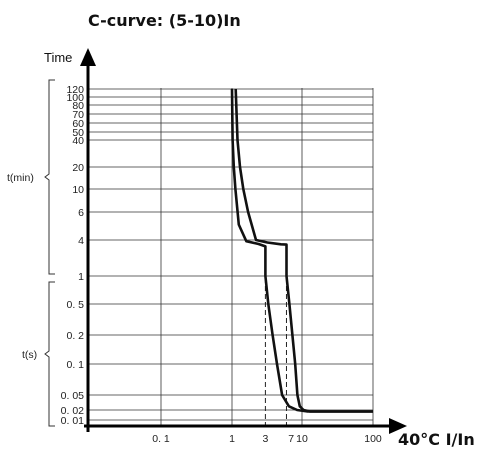  I want to click on y-tick-label: 10, so click(78, 190).